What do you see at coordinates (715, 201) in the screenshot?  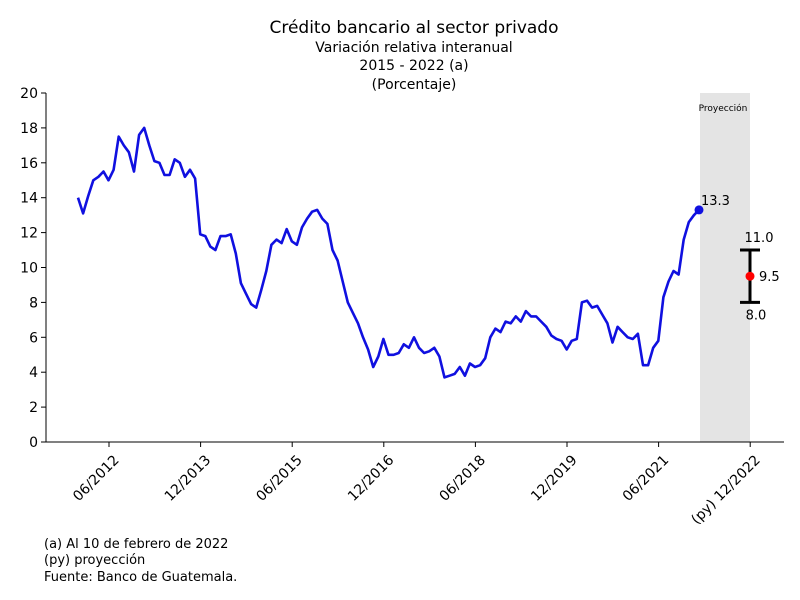 I see `last-data-label: 13.3` at bounding box center [715, 201].